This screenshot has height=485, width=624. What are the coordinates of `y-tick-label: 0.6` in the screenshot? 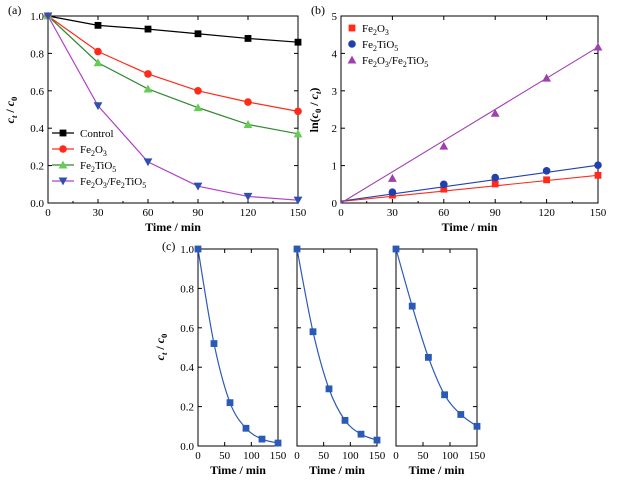 It's located at (37, 92).